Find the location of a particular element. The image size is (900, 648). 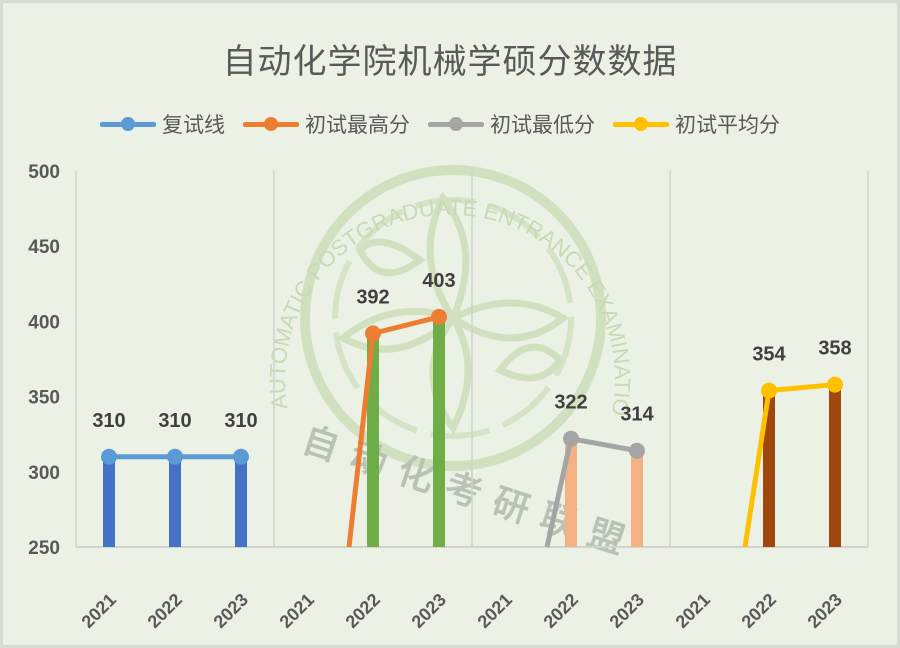

legend-item-retest-line: 复试线 is located at coordinates (162, 124).